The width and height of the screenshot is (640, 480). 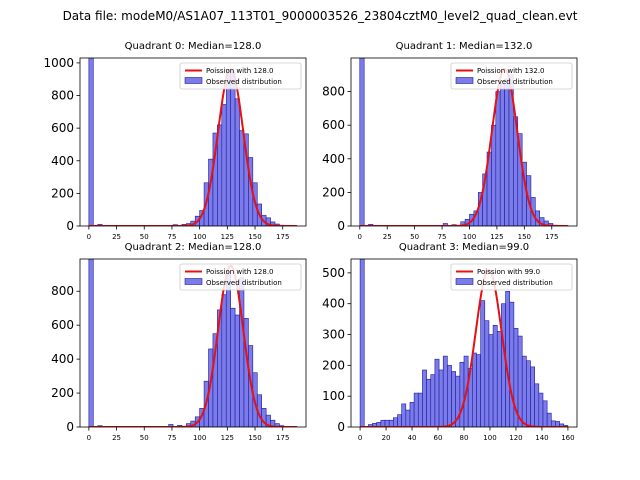 What do you see at coordinates (89, 438) in the screenshot?
I see `quadrant-2-xtick-label: 0` at bounding box center [89, 438].